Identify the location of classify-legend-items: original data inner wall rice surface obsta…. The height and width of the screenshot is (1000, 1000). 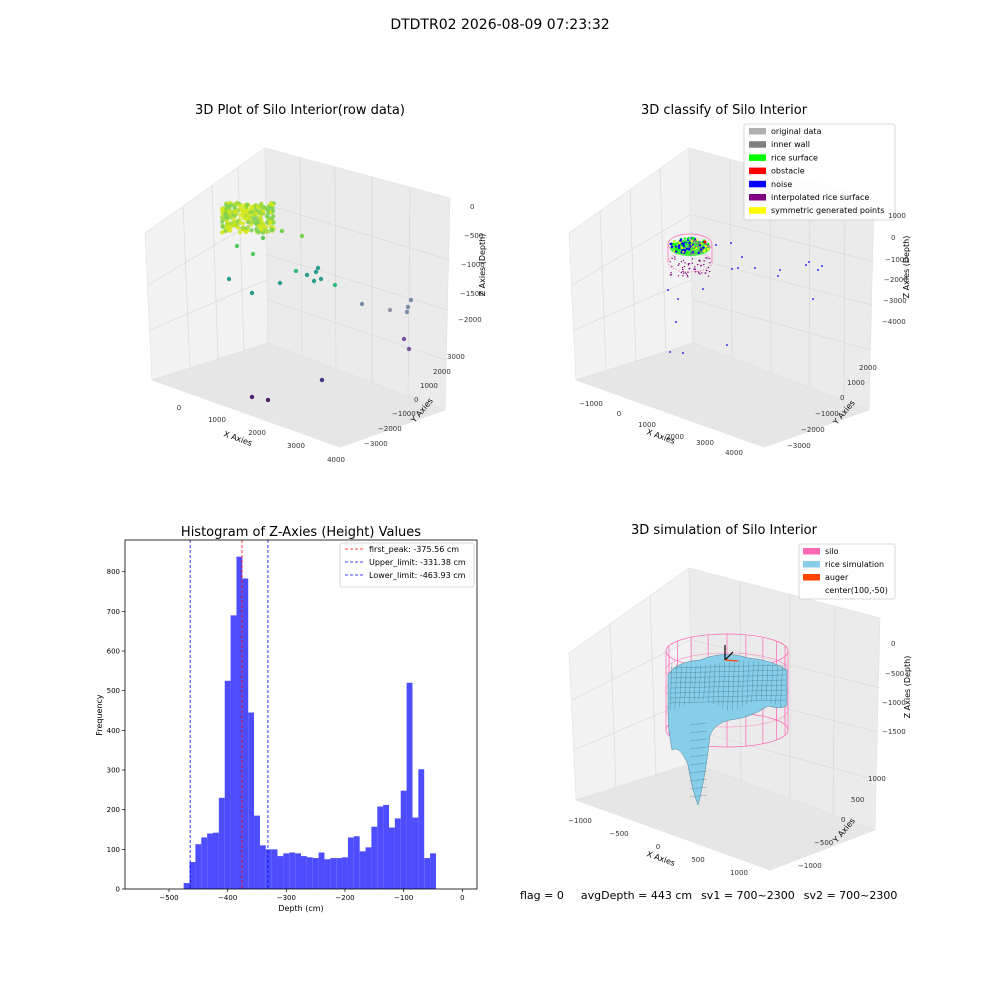
(816, 171).